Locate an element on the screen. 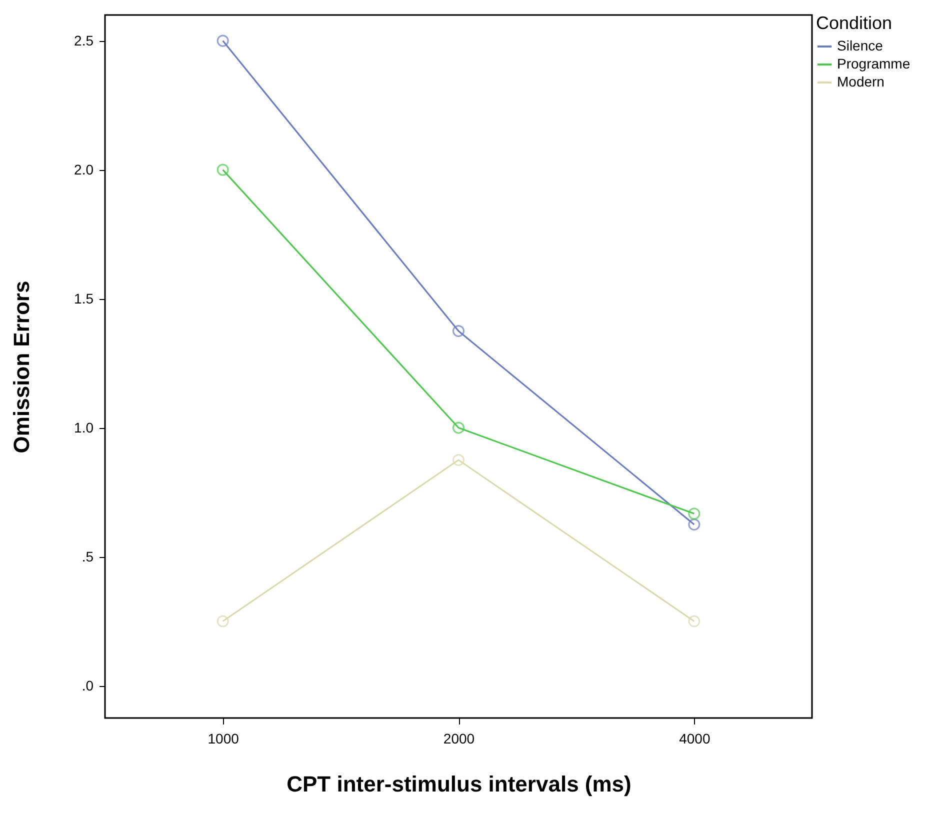 The width and height of the screenshot is (952, 818). x-tick-label: 4000 is located at coordinates (694, 738).